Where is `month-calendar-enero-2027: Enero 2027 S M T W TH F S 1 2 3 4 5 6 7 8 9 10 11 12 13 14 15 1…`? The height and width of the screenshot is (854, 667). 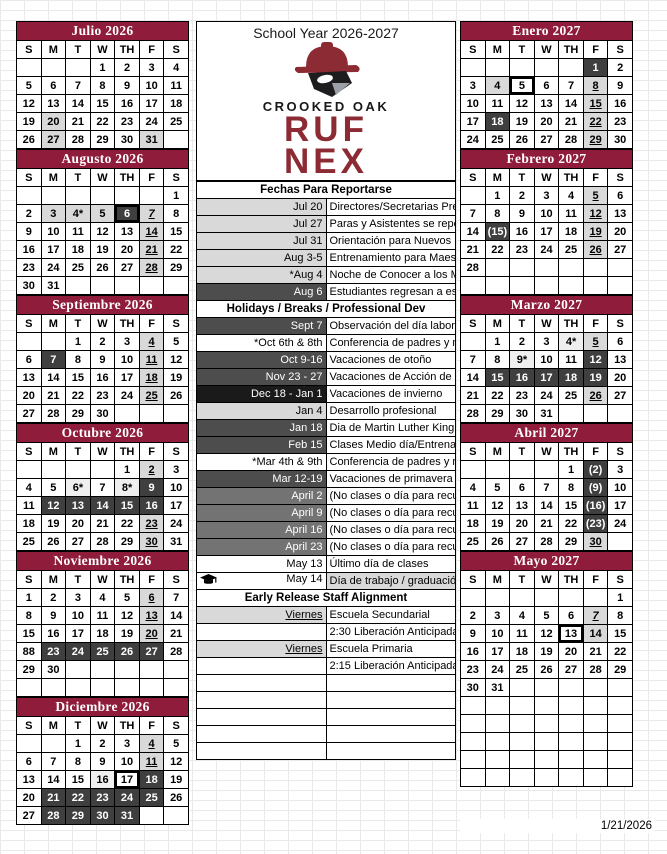 month-calendar-enero-2027: Enero 2027 S M T W TH F S 1 2 3 4 5 6 7 8 9 10 11 12 13 14 15 1… is located at coordinates (546, 85).